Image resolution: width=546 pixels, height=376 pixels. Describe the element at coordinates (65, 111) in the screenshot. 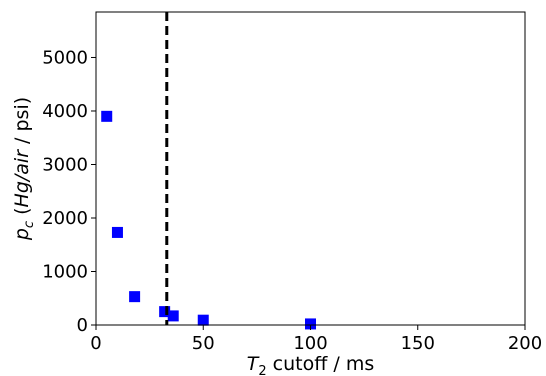

I see `y-tick-label: 4000` at that location.